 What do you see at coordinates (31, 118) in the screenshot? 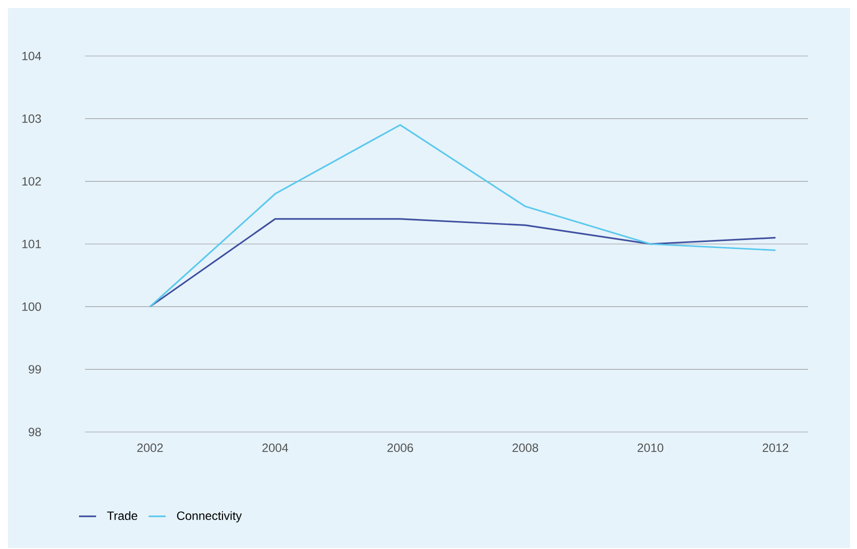
I see `y-tick-label: 103` at bounding box center [31, 118].